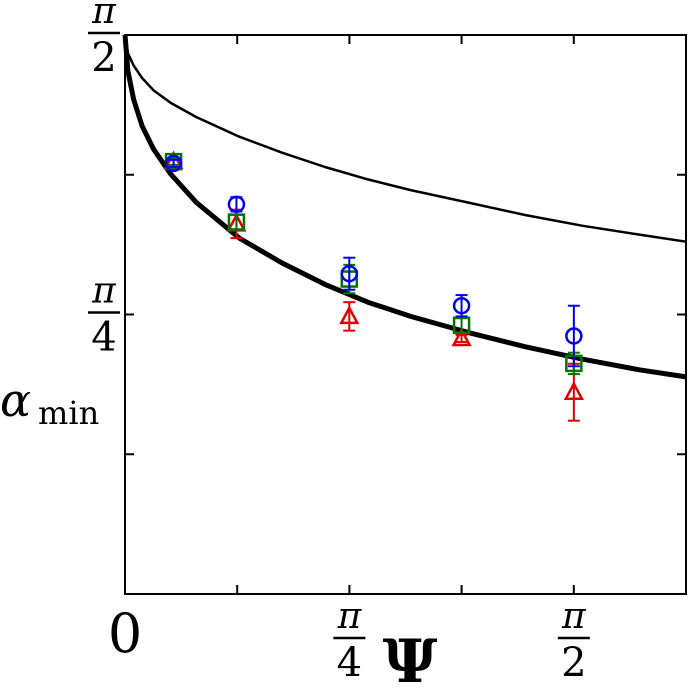 The width and height of the screenshot is (700, 700). I want to click on y-tick-label-denominator: 2, so click(103, 58).